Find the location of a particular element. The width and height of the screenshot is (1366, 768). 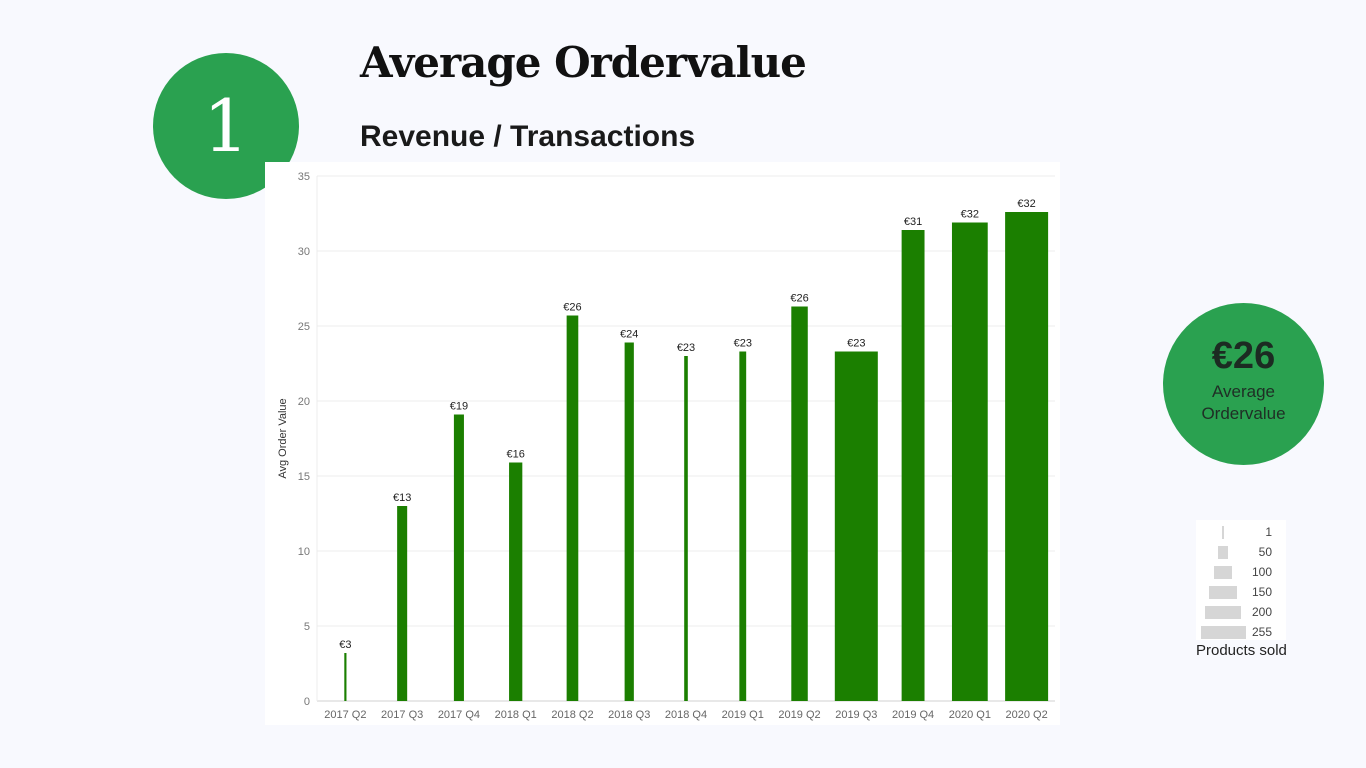

x-tick-label: 2017 Q4 is located at coordinates (459, 715).